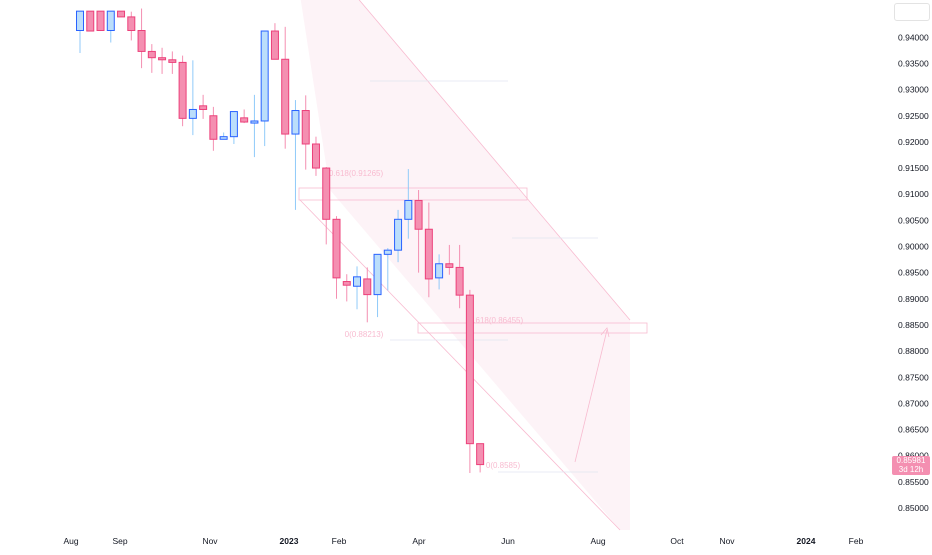 This screenshot has width=932, height=555. Describe the element at coordinates (912, 12) in the screenshot. I see `settings-button` at that location.